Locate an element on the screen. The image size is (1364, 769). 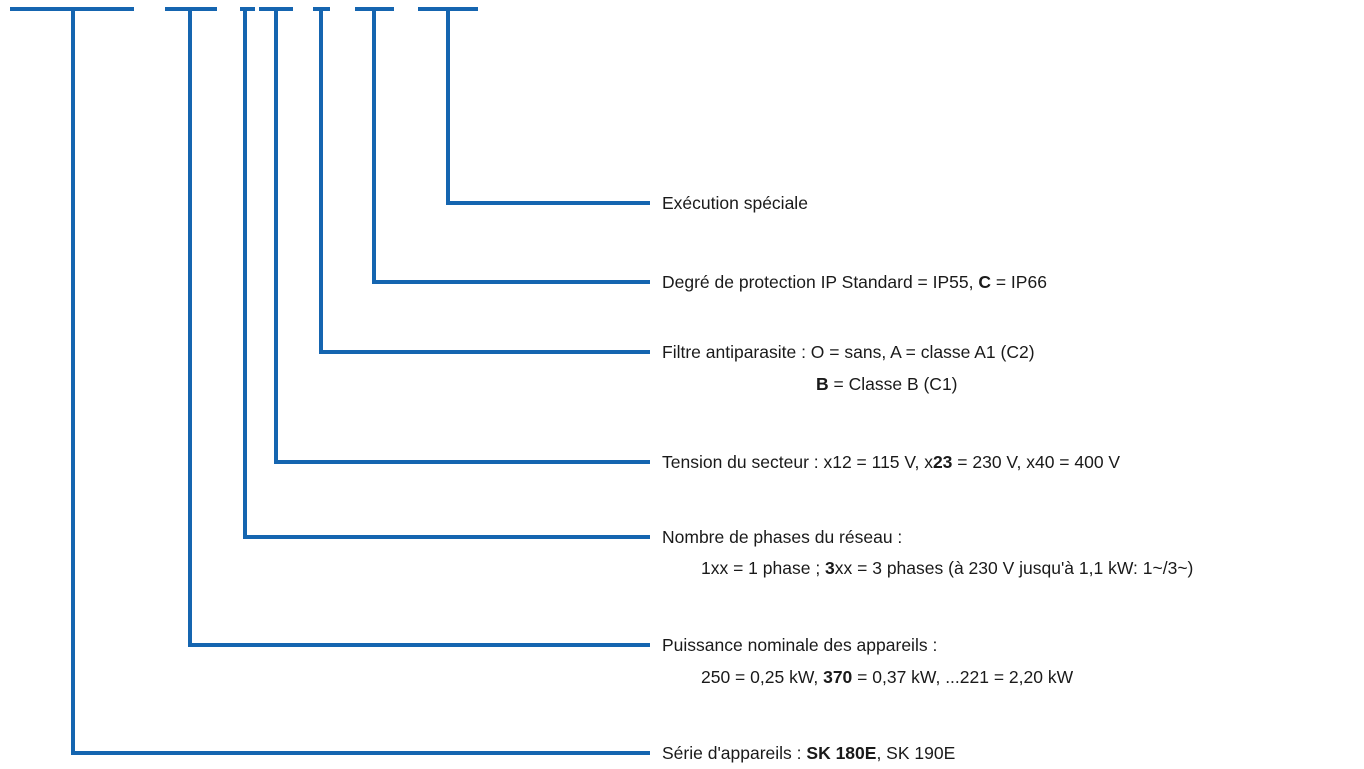
text-run: = 230 V, x40 = 400 V is located at coordinates (1036, 462).